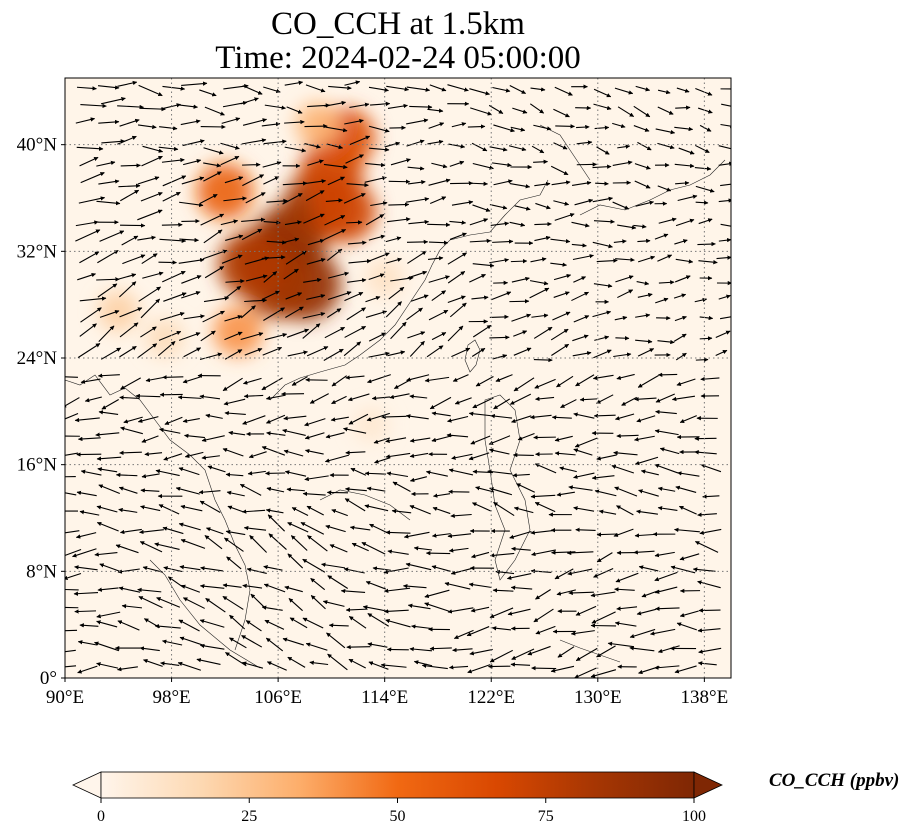  I want to click on lon-tick-label: 138°E, so click(705, 697).